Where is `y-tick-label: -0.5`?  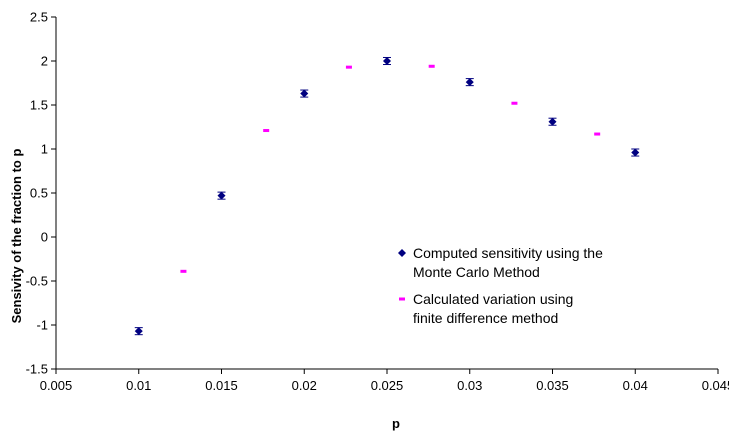 y-tick-label: -0.5 is located at coordinates (37, 281).